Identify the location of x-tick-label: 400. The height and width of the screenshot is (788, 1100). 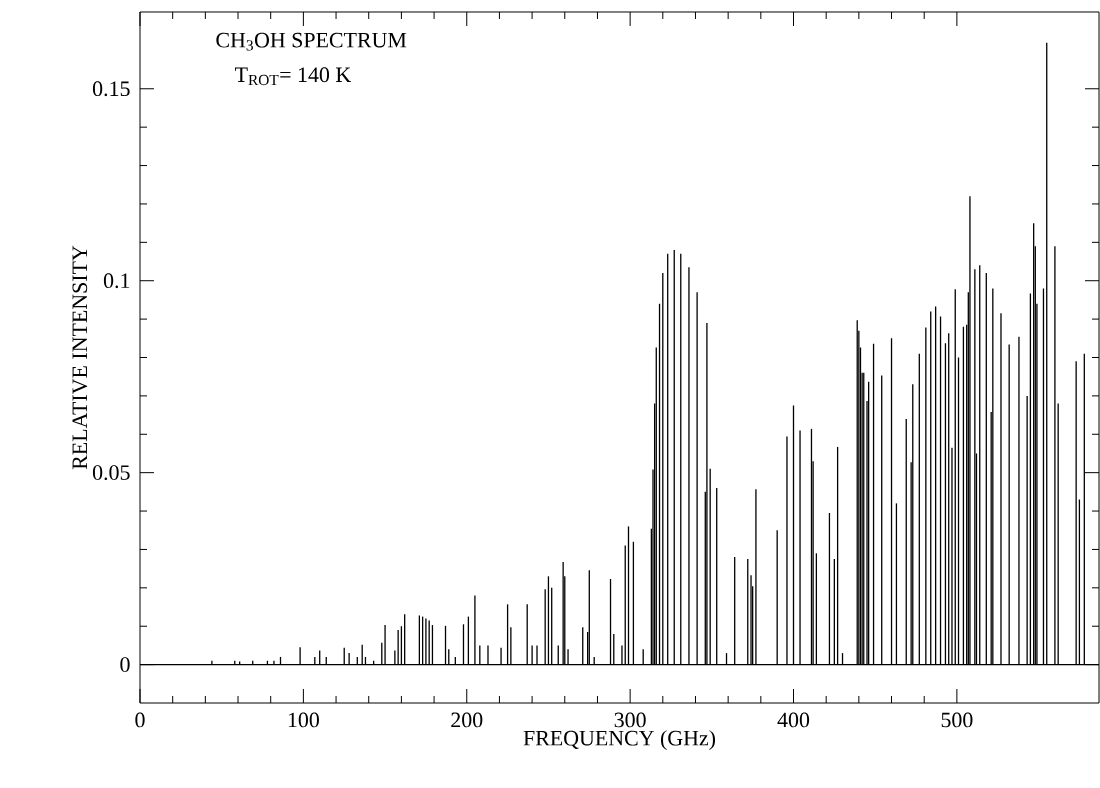
(793, 720).